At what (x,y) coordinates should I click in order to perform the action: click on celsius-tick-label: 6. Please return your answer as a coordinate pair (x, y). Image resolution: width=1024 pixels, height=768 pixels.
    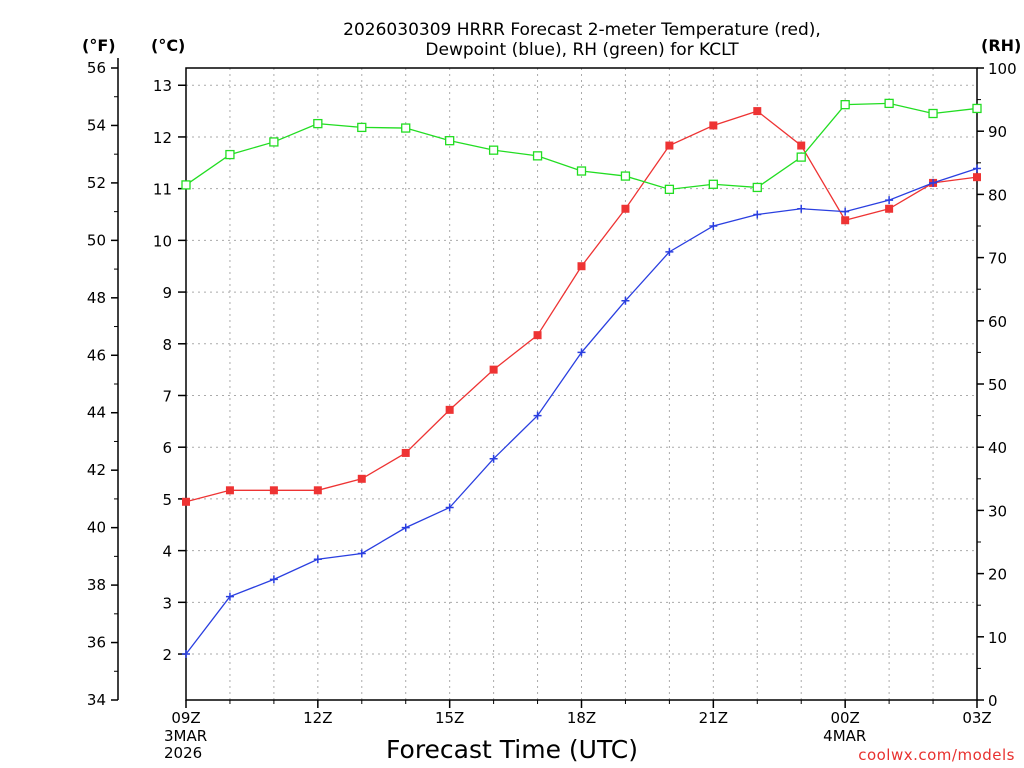
    Looking at the image, I should click on (167, 448).